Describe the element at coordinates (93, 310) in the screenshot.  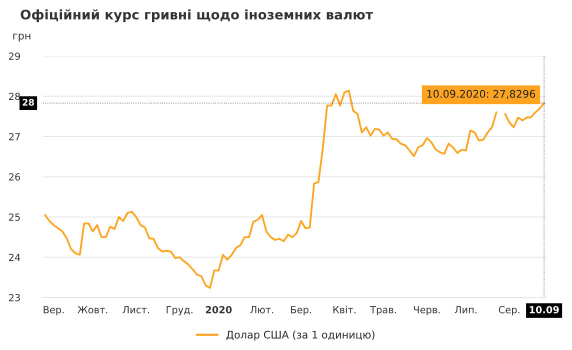
I see `x-tick-label: Жовт.` at that location.